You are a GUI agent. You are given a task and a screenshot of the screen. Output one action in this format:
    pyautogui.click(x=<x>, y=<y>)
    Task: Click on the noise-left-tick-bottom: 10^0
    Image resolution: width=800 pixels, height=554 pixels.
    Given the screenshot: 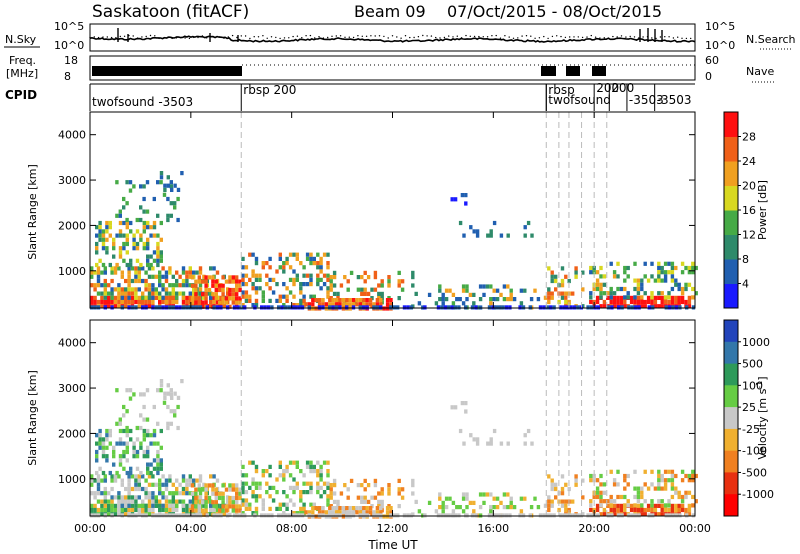 What is the action you would take?
    pyautogui.click(x=69, y=45)
    